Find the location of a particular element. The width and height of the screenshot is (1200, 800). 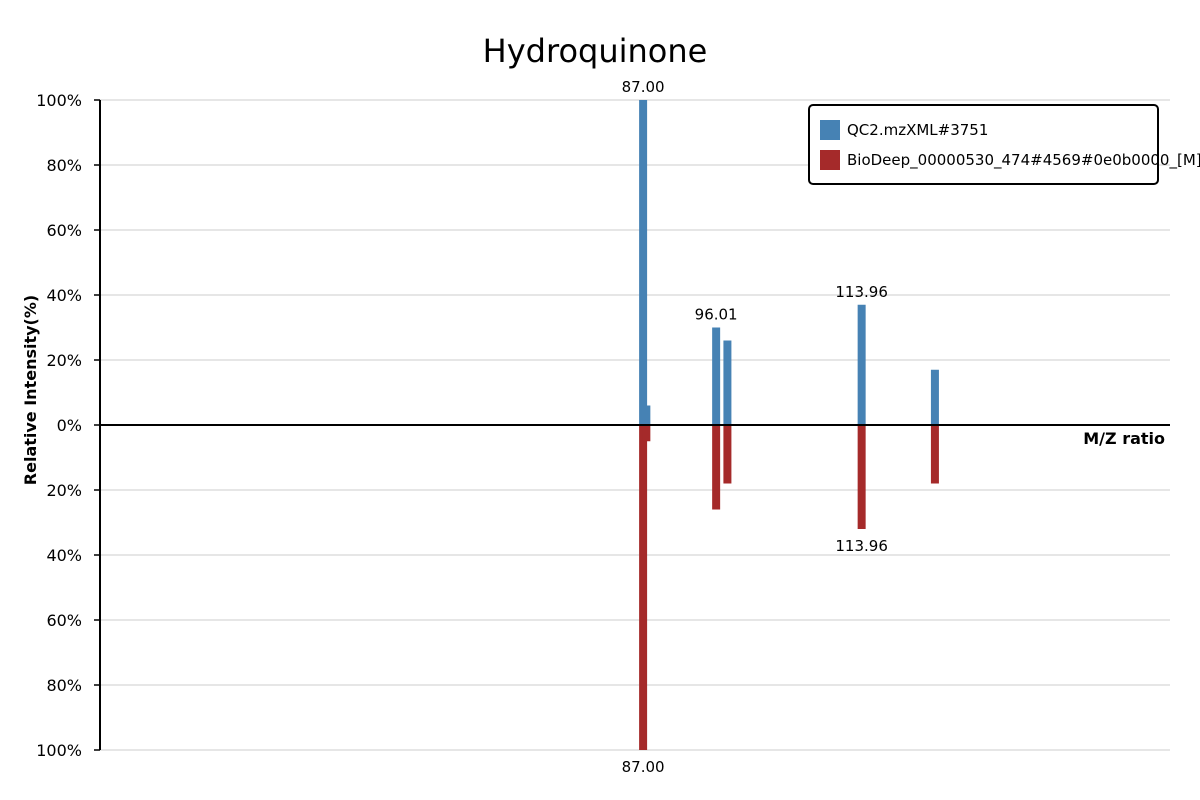

legend-label-series-1: QC2.mzXML#3751 is located at coordinates (917, 130).